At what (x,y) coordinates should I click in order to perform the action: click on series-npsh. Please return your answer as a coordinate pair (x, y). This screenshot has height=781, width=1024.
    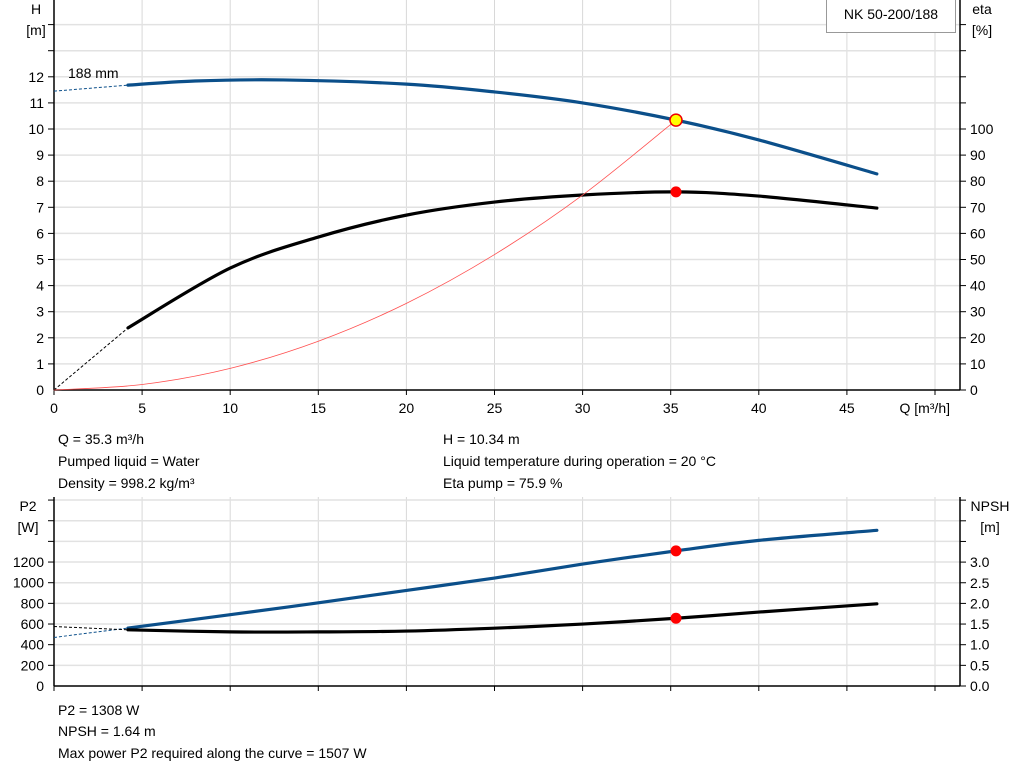
    Looking at the image, I should click on (502, 618).